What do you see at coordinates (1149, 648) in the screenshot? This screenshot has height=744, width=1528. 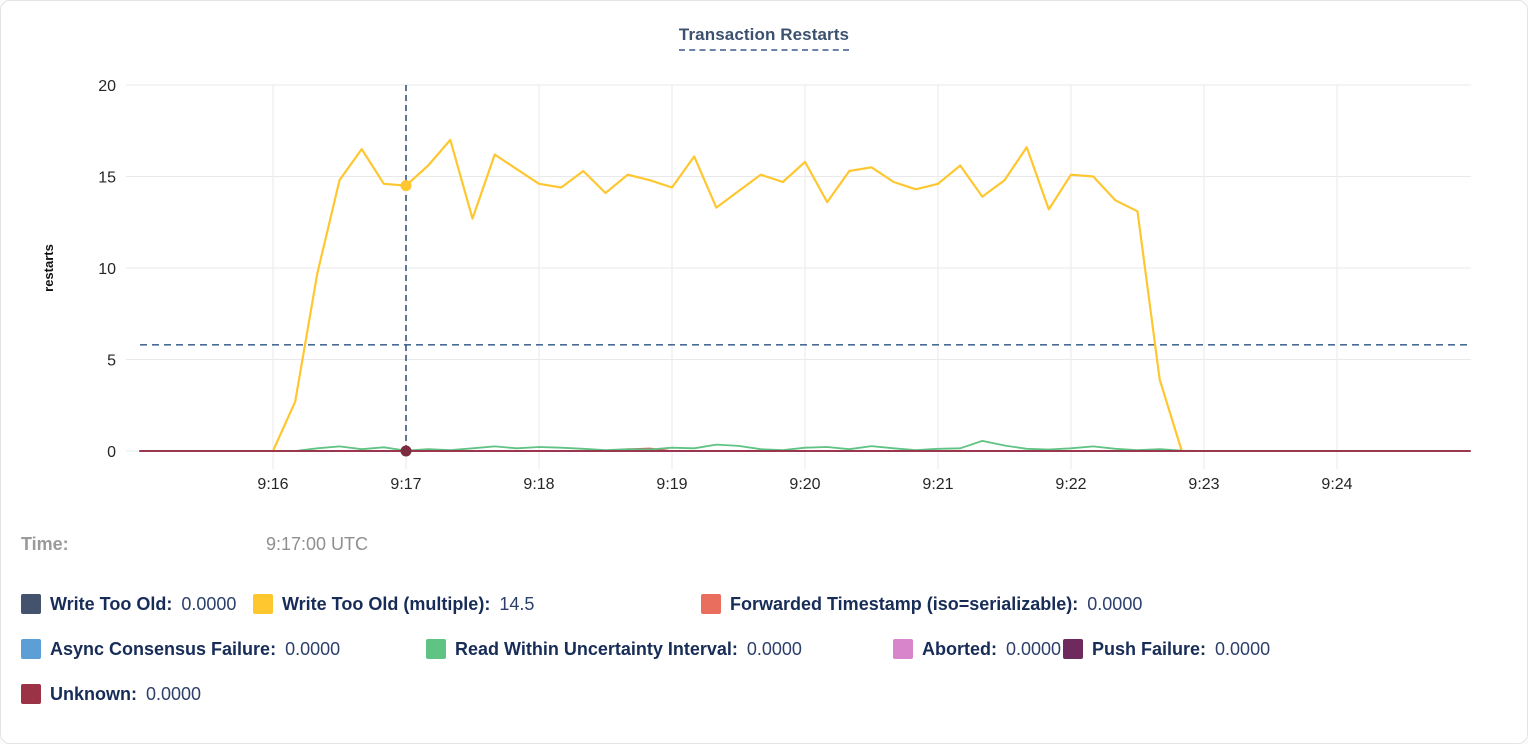 I see `legend-item-label: Push Failure:` at bounding box center [1149, 648].